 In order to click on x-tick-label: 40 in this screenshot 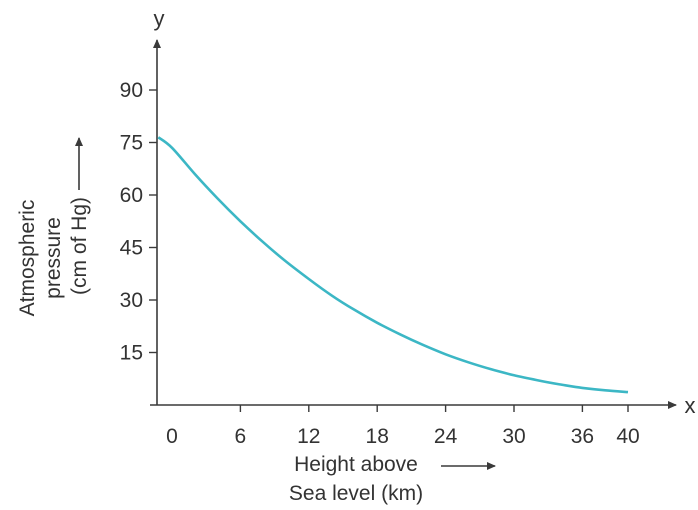, I will do `click(627, 436)`.